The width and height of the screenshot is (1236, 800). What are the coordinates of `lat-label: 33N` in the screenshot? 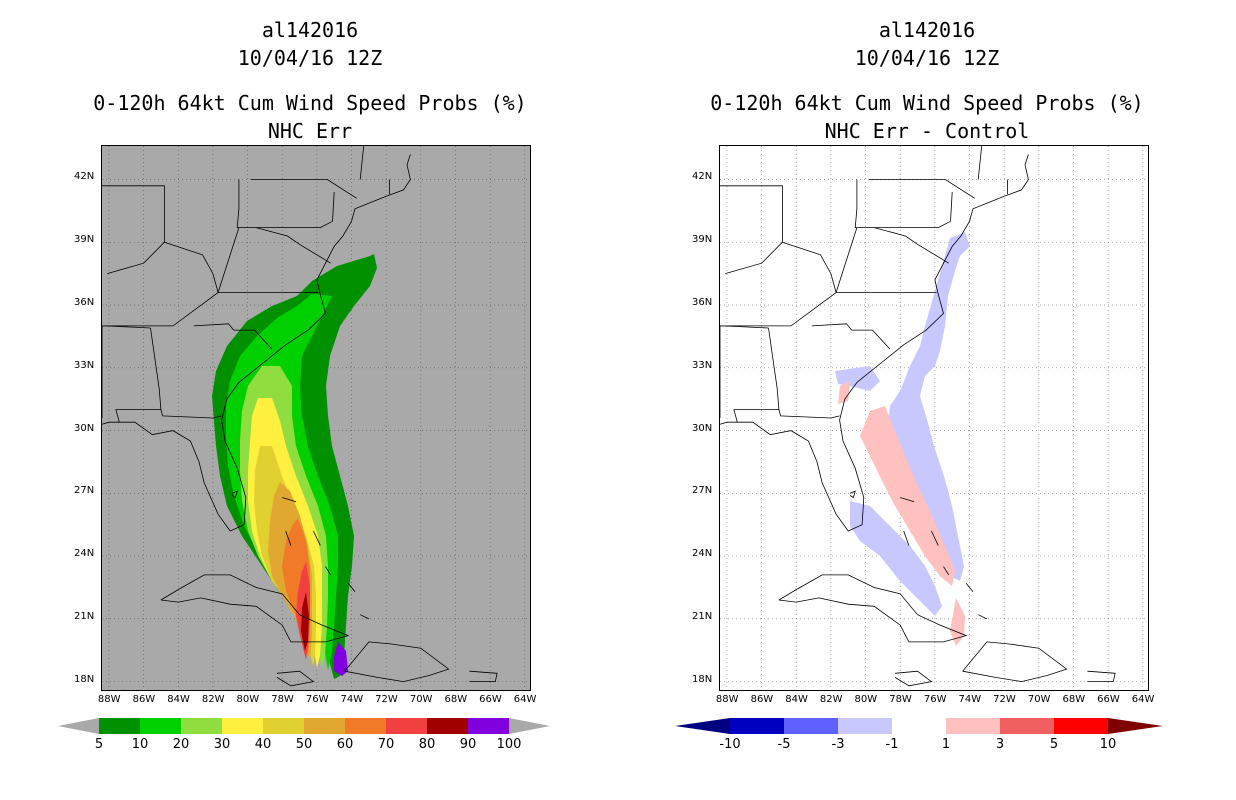 It's located at (702, 365).